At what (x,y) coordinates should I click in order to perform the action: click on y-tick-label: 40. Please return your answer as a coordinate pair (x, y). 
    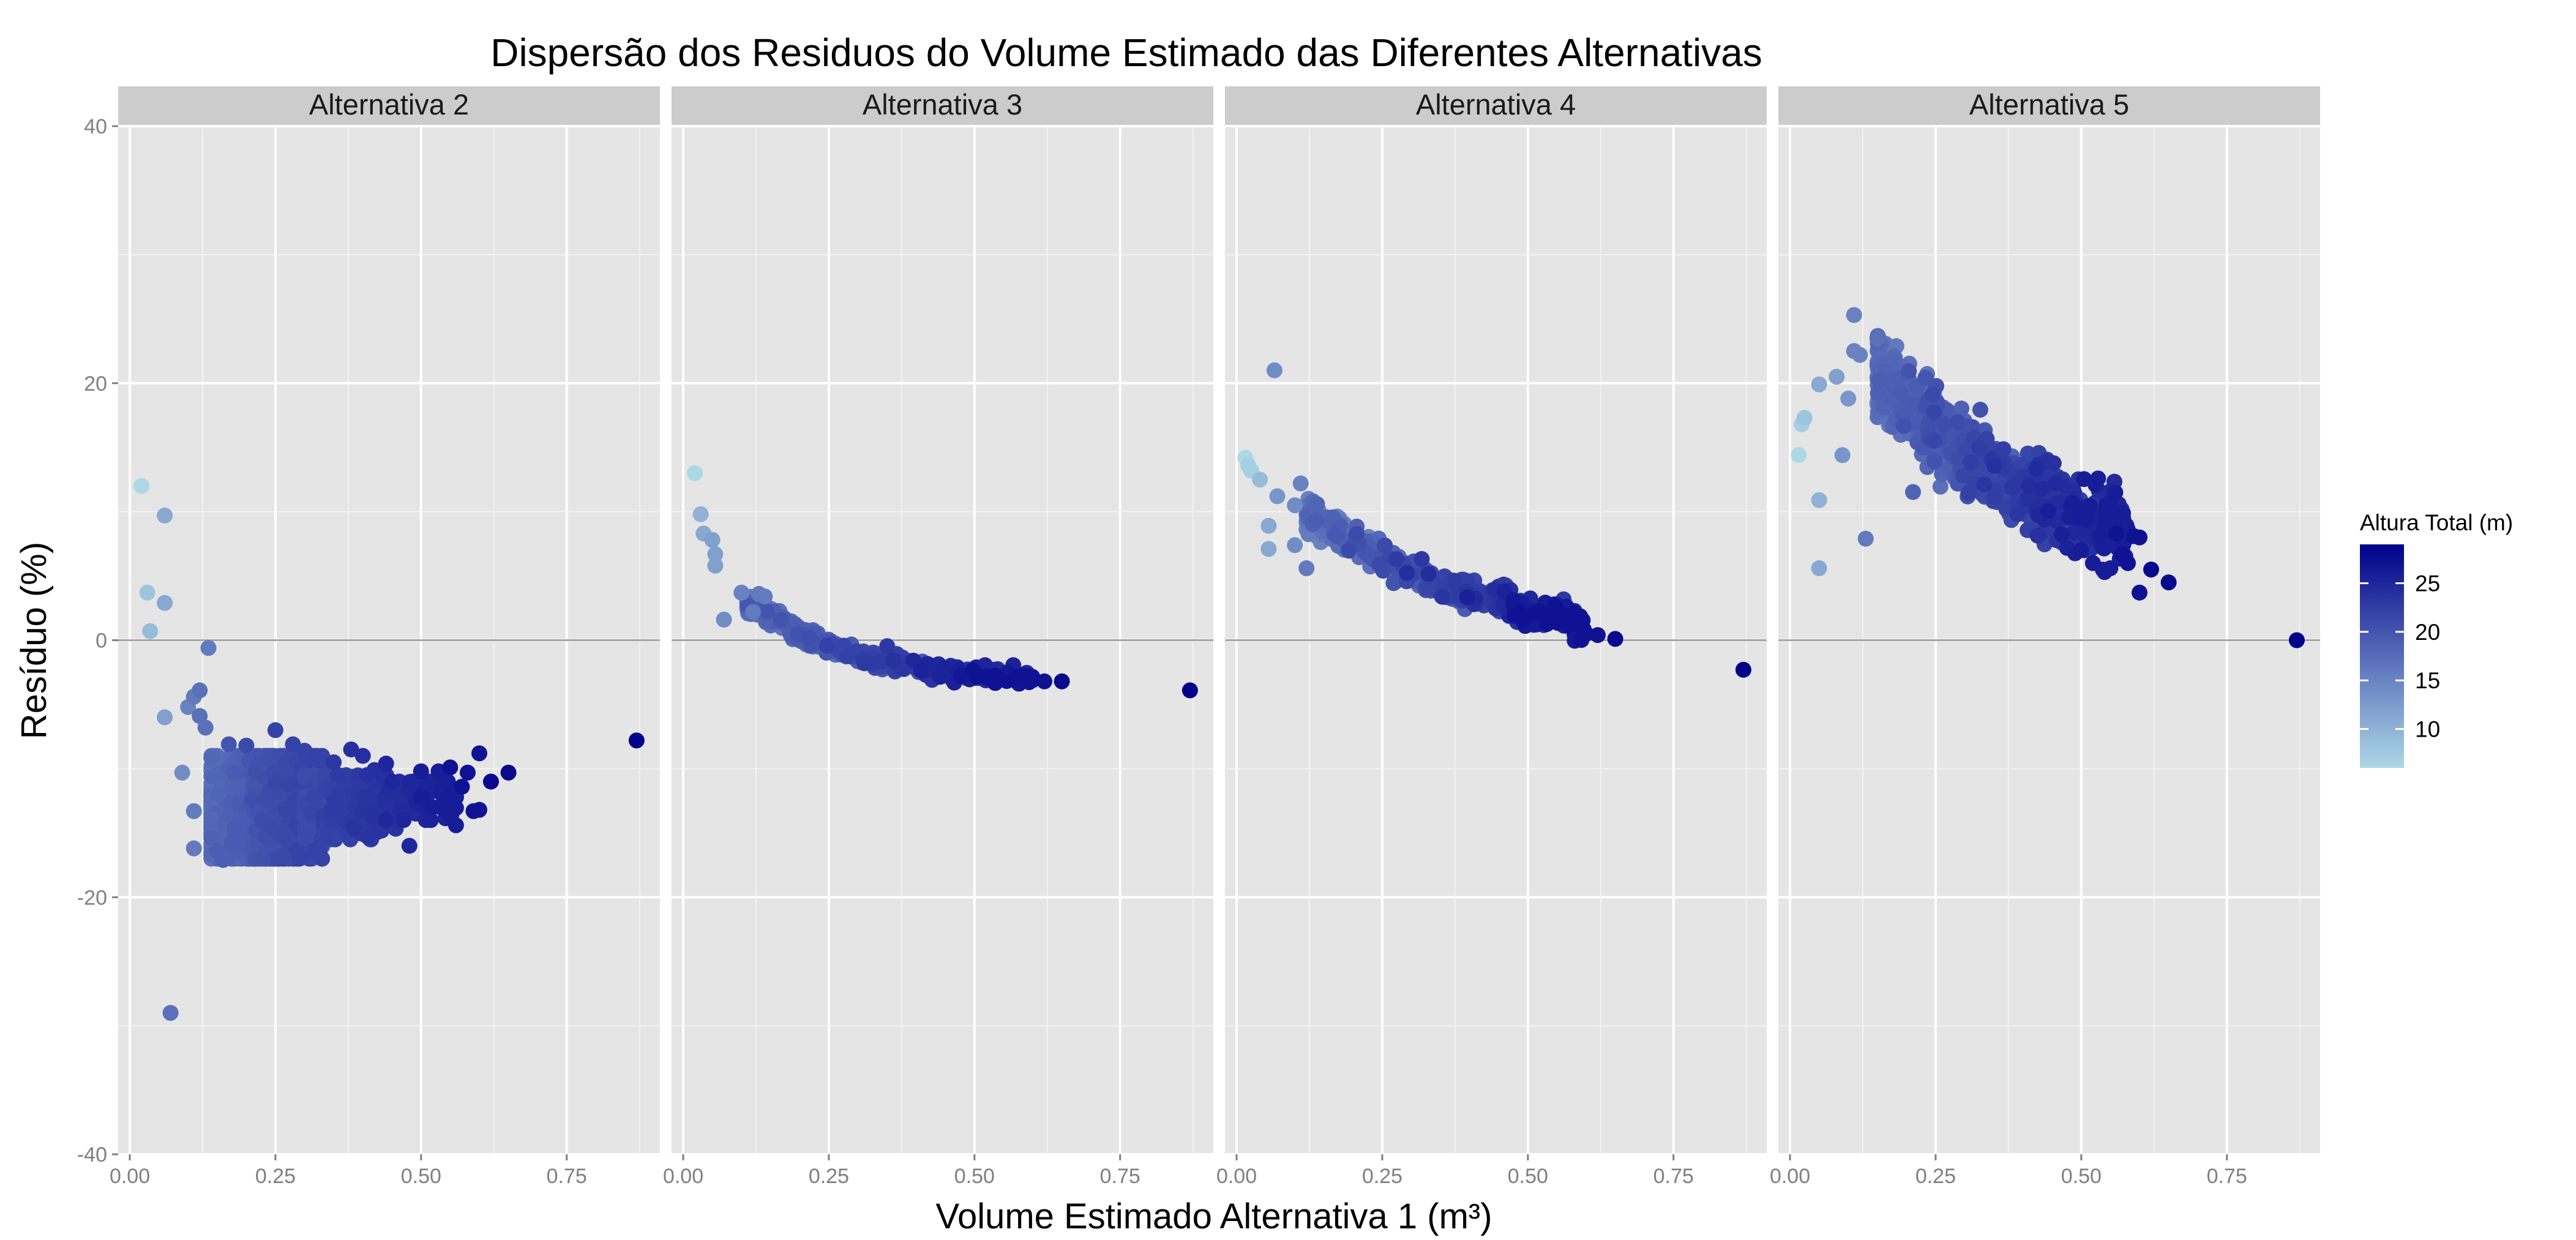
    Looking at the image, I should click on (96, 127).